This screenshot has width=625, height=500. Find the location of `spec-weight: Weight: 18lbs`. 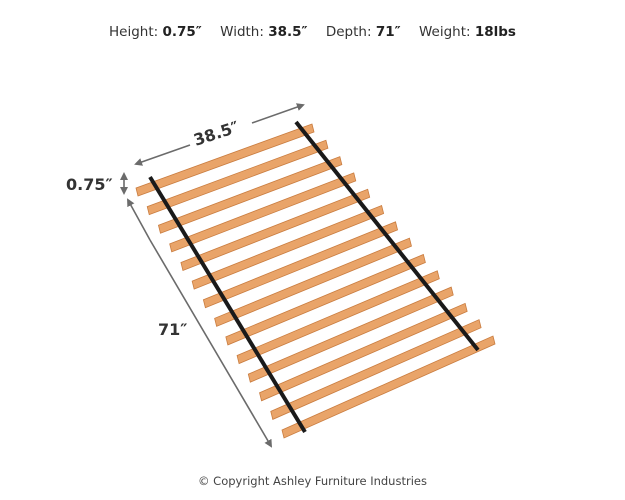

spec-weight: Weight: 18lbs is located at coordinates (467, 32).